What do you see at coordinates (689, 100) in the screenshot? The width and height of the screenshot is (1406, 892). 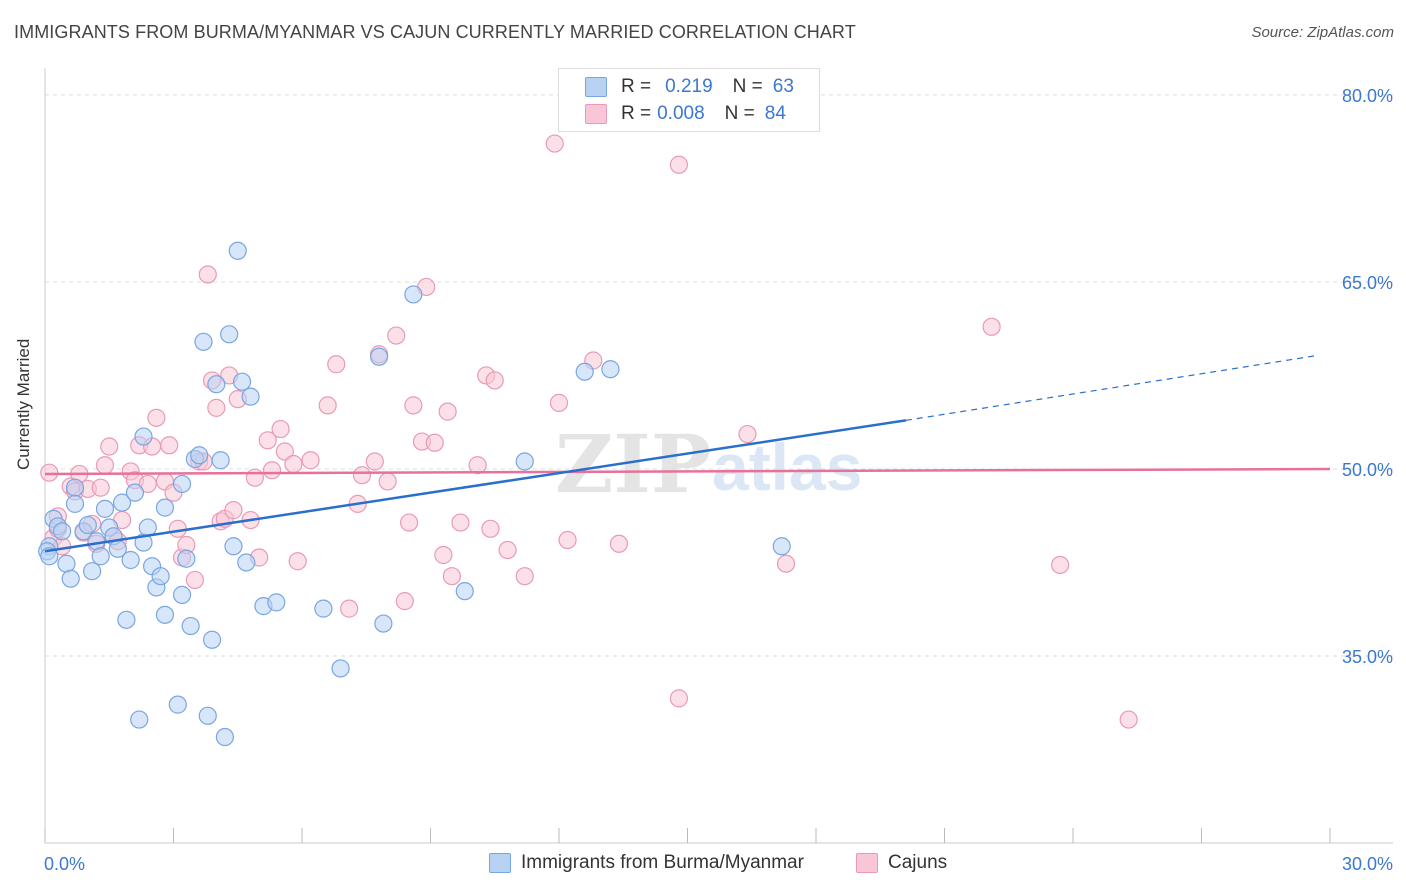 I see `correlation-legend: R = 0.219 N = 63 R = 0.008 N = 84` at bounding box center [689, 100].